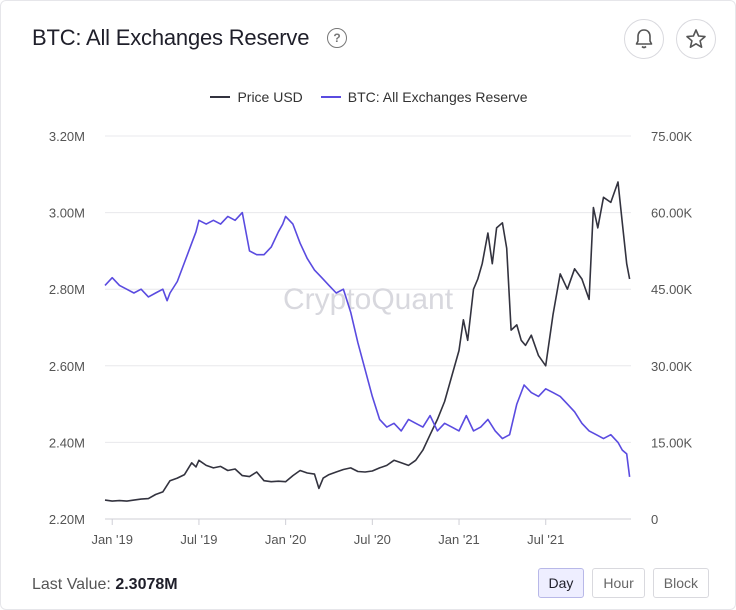 This screenshot has width=736, height=610. Describe the element at coordinates (146, 584) in the screenshot. I see `last-value-number: 2.3078M` at that location.